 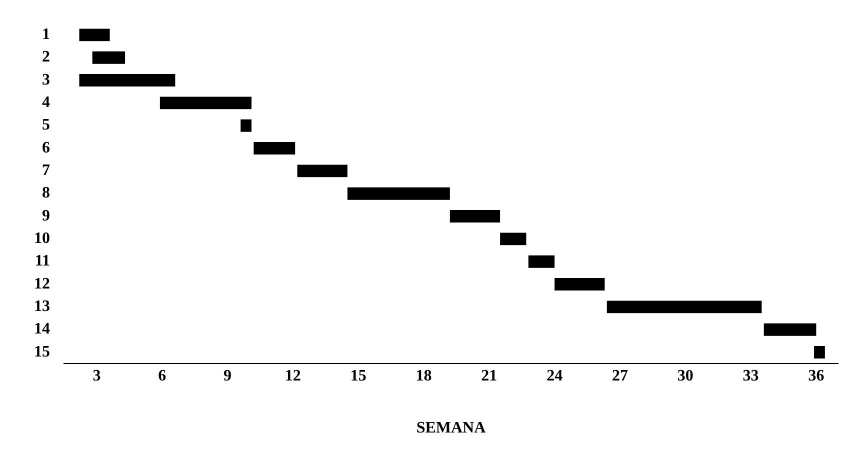 What do you see at coordinates (489, 375) in the screenshot?
I see `x-tick-label: 21` at bounding box center [489, 375].